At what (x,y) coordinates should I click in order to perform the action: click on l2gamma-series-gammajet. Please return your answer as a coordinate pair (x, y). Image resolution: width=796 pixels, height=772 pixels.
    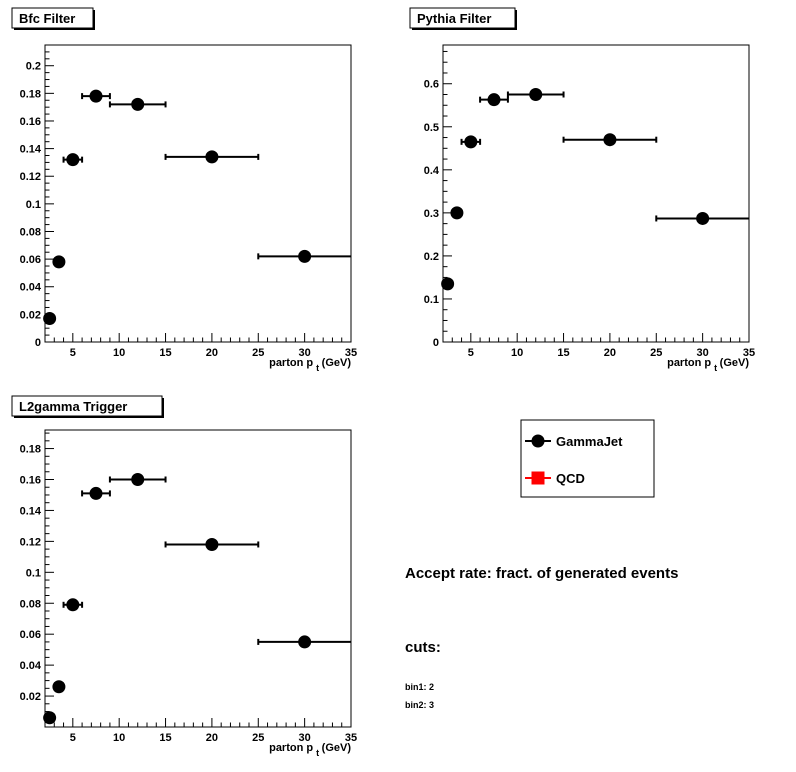
    Looking at the image, I should click on (197, 599).